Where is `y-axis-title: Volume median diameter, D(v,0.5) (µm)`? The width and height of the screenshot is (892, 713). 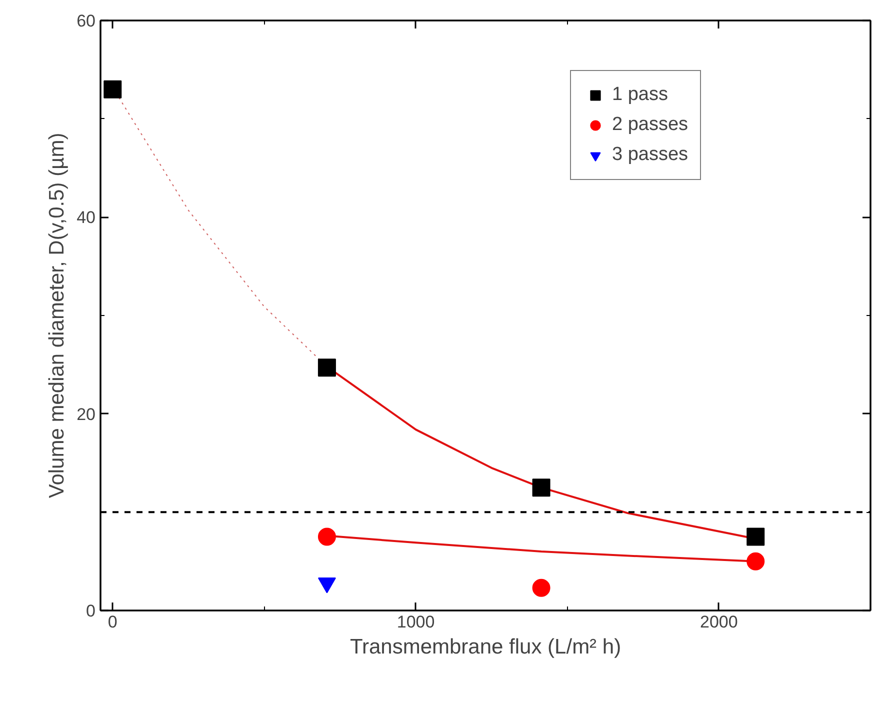
y-axis-title: Volume median diameter, D(v,0.5) (µm) is located at coordinates (57, 315).